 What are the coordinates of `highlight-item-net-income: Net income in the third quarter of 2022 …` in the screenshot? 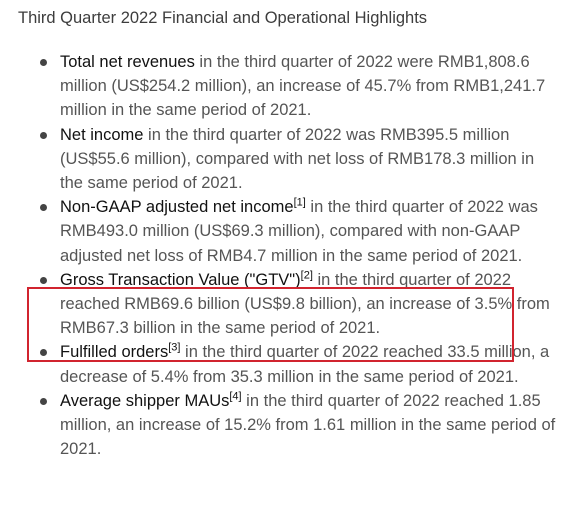 It's located at (280, 159).